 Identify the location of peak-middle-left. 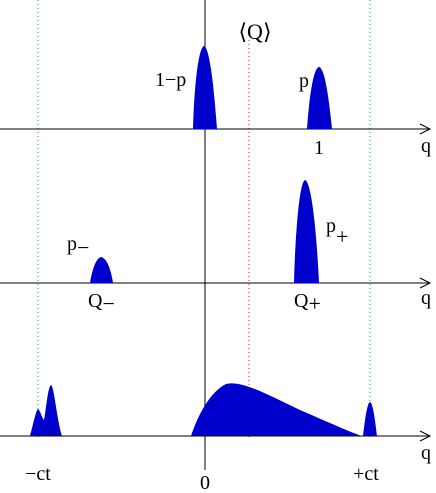
(101, 270).